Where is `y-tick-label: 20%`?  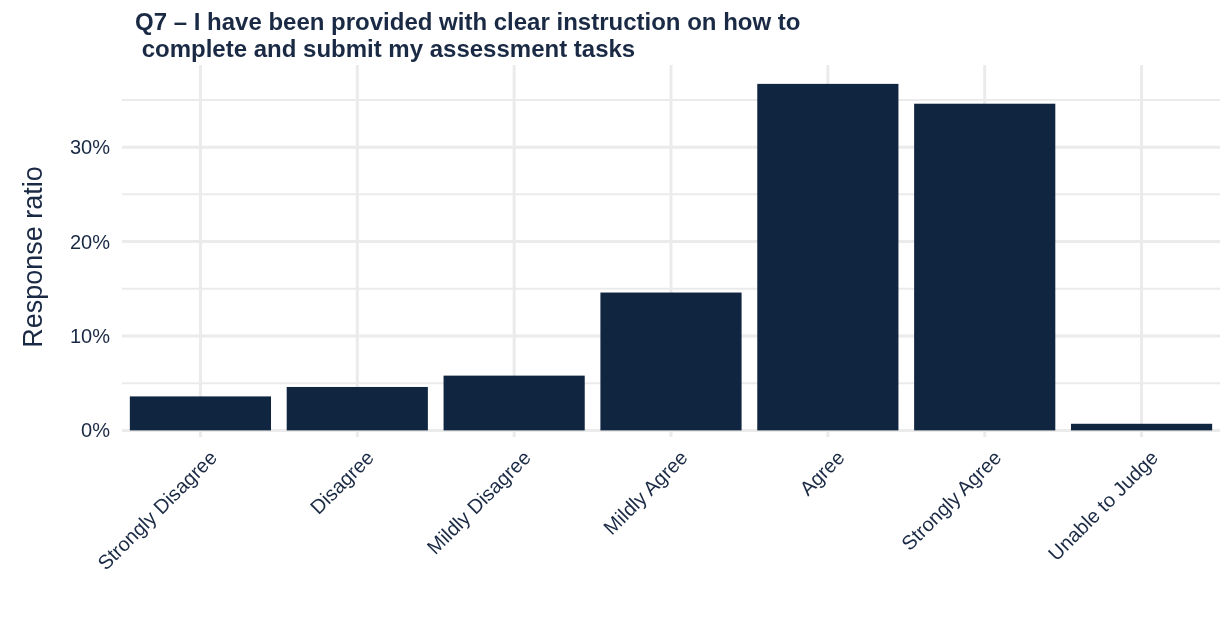 y-tick-label: 20% is located at coordinates (90, 241).